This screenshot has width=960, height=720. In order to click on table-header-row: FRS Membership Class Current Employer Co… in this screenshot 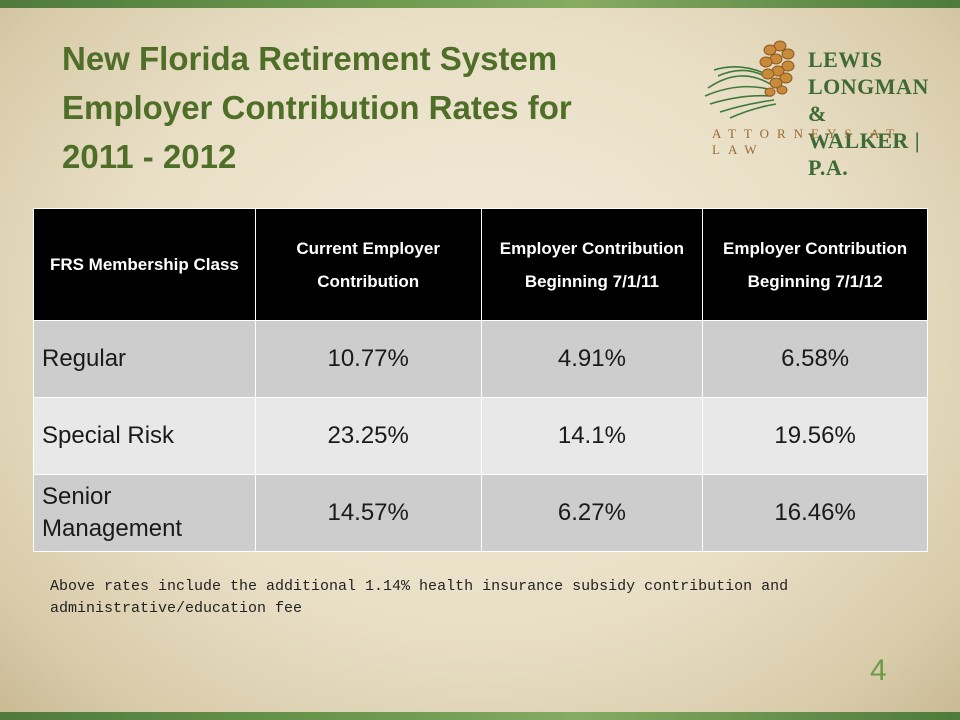, I will do `click(480, 264)`.